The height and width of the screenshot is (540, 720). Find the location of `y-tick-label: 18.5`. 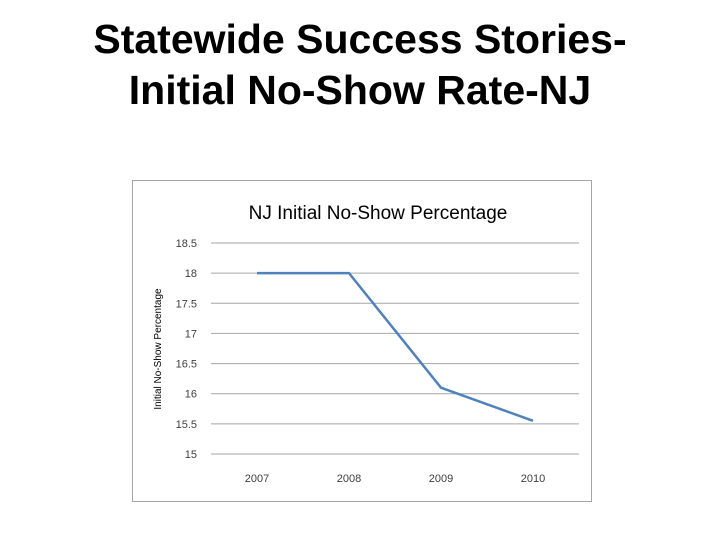

y-tick-label: 18.5 is located at coordinates (186, 244).